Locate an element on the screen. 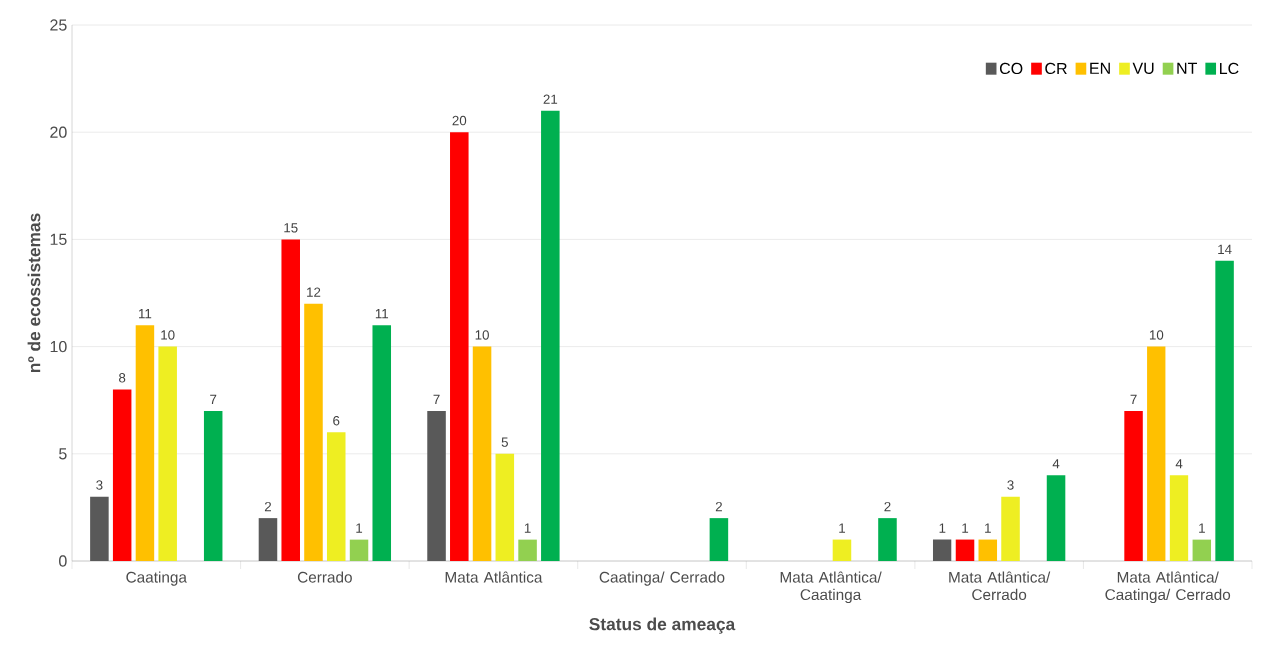 This screenshot has width=1261, height=651. y-tick-label: 0 is located at coordinates (63, 561).